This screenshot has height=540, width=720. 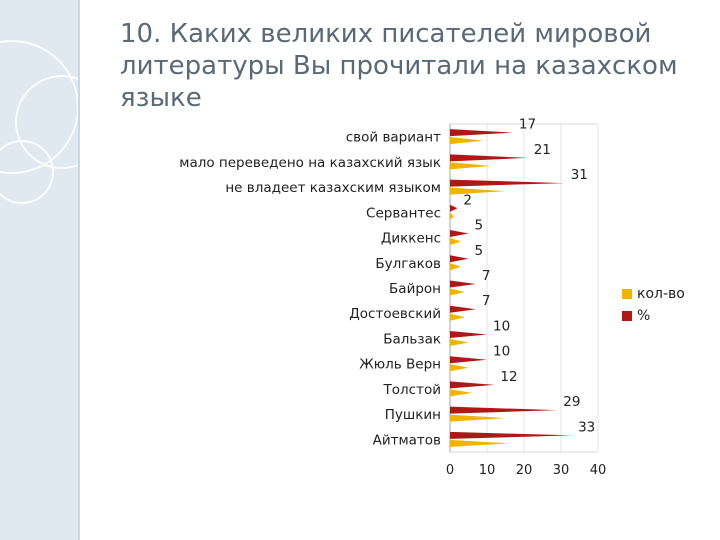 I want to click on category-label: Жюль Верн, so click(x=400, y=365).